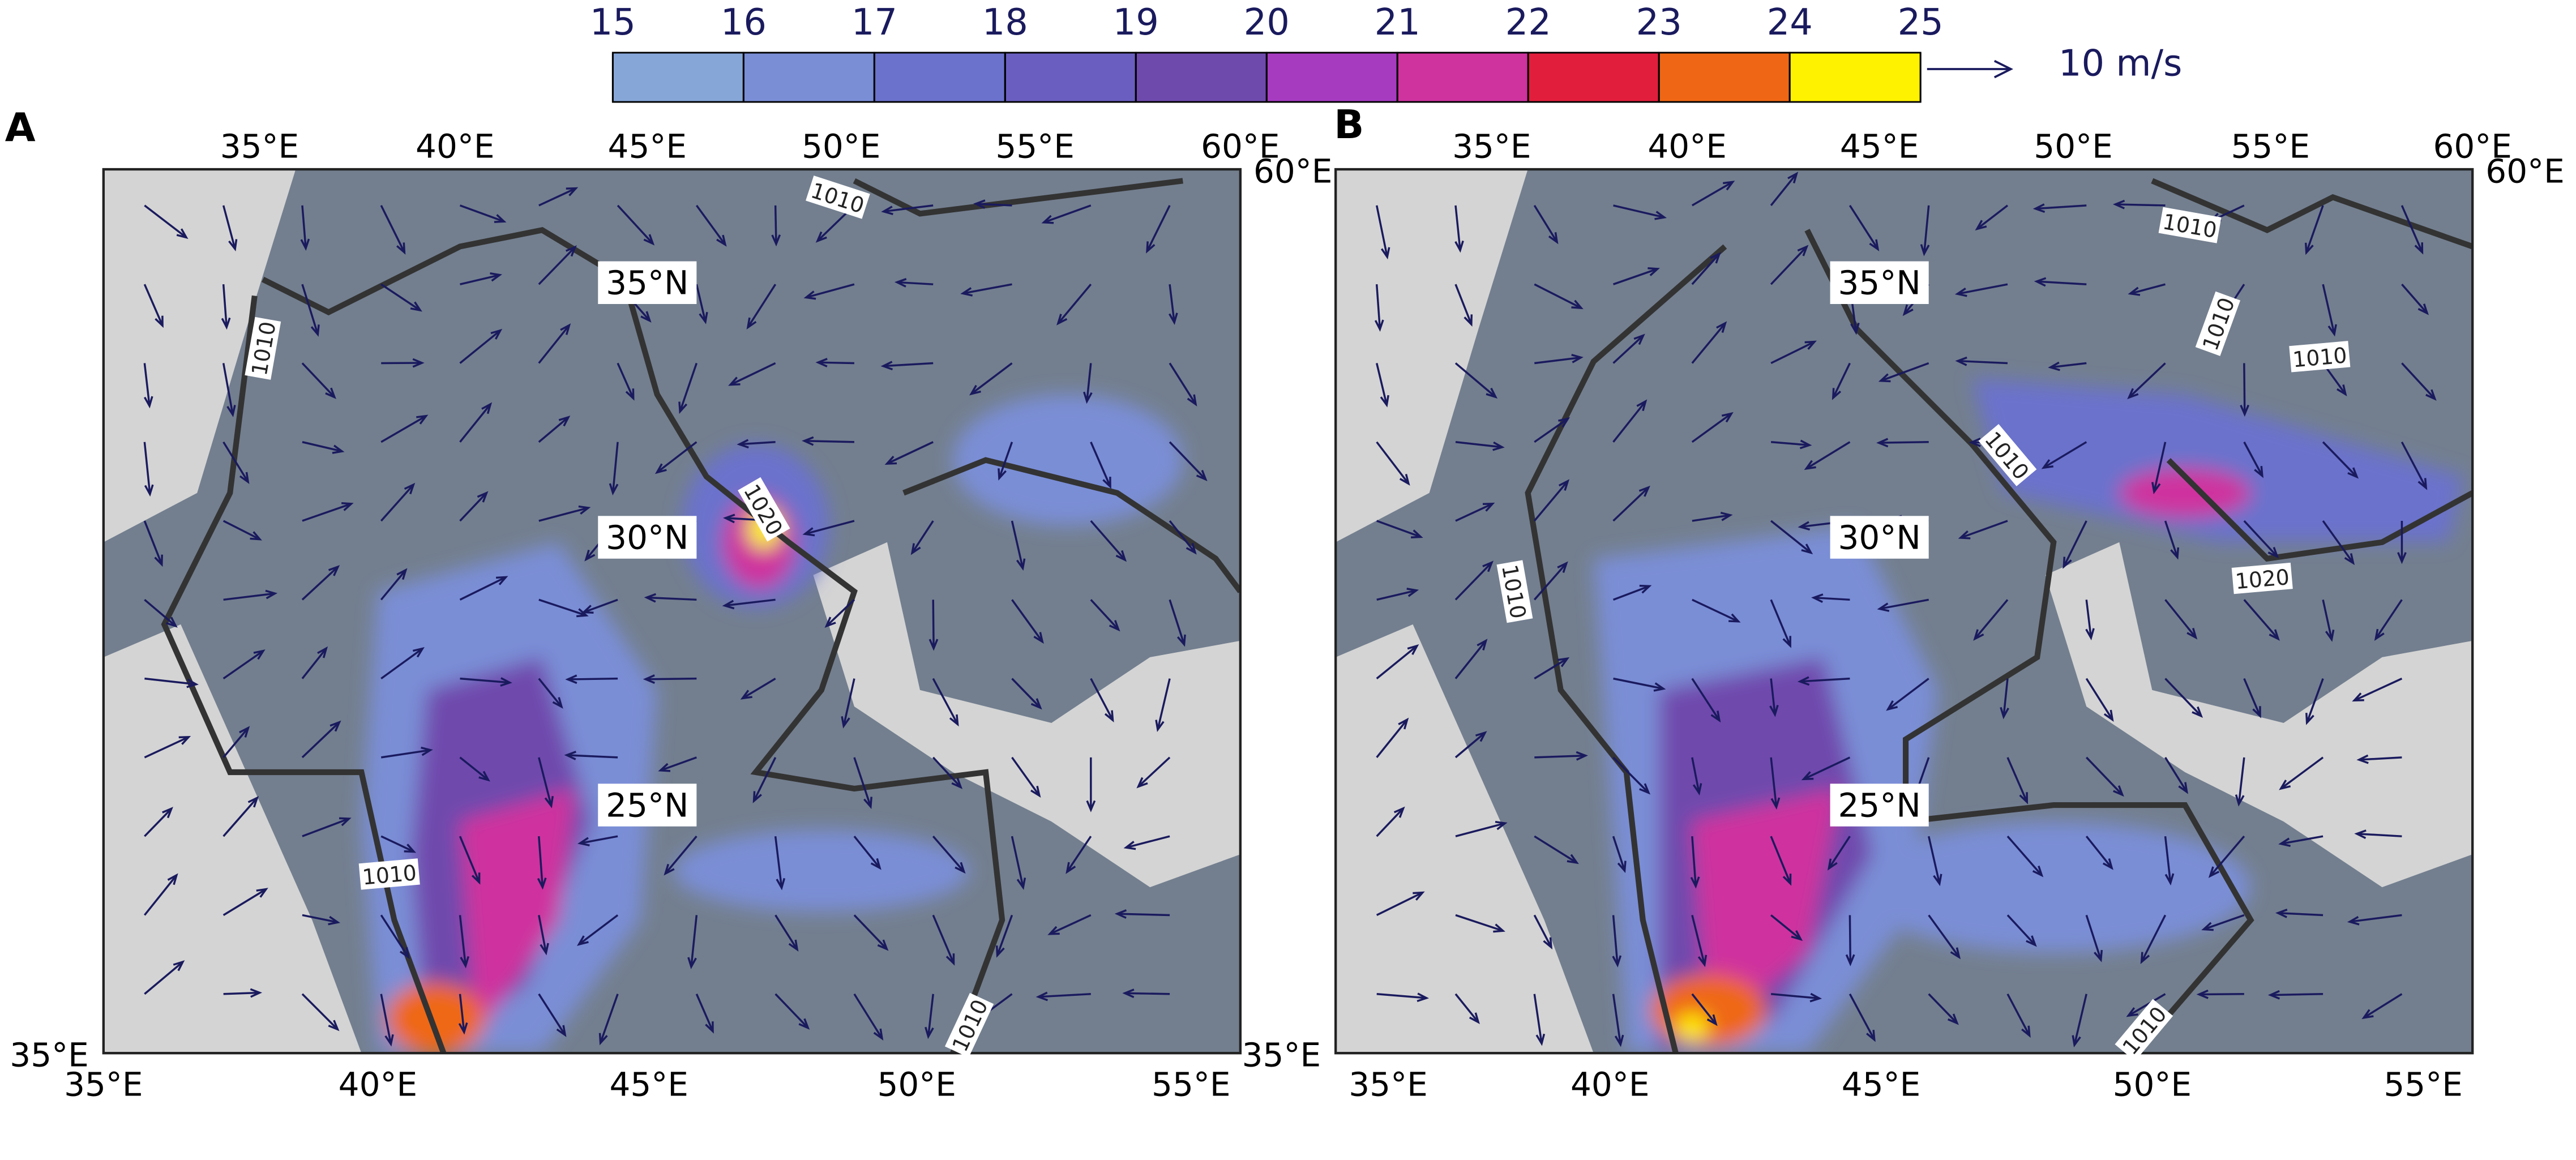 Image resolution: width=2576 pixels, height=1160 pixels. What do you see at coordinates (1879, 805) in the screenshot?
I see `lat-label: 25°N` at bounding box center [1879, 805].